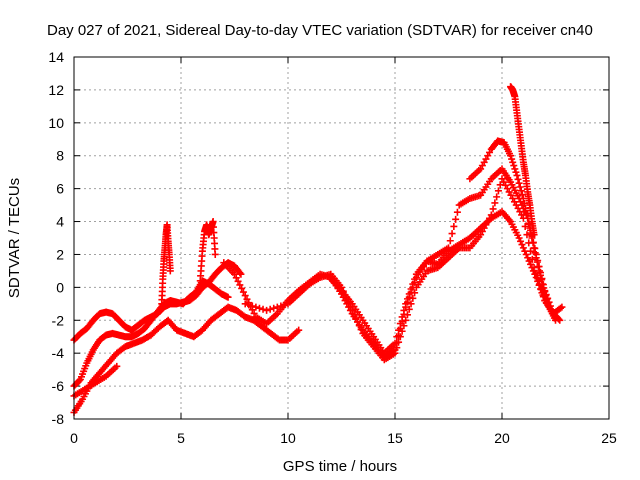 The height and width of the screenshot is (480, 640). I want to click on y-tick-label: -4, so click(58, 353).